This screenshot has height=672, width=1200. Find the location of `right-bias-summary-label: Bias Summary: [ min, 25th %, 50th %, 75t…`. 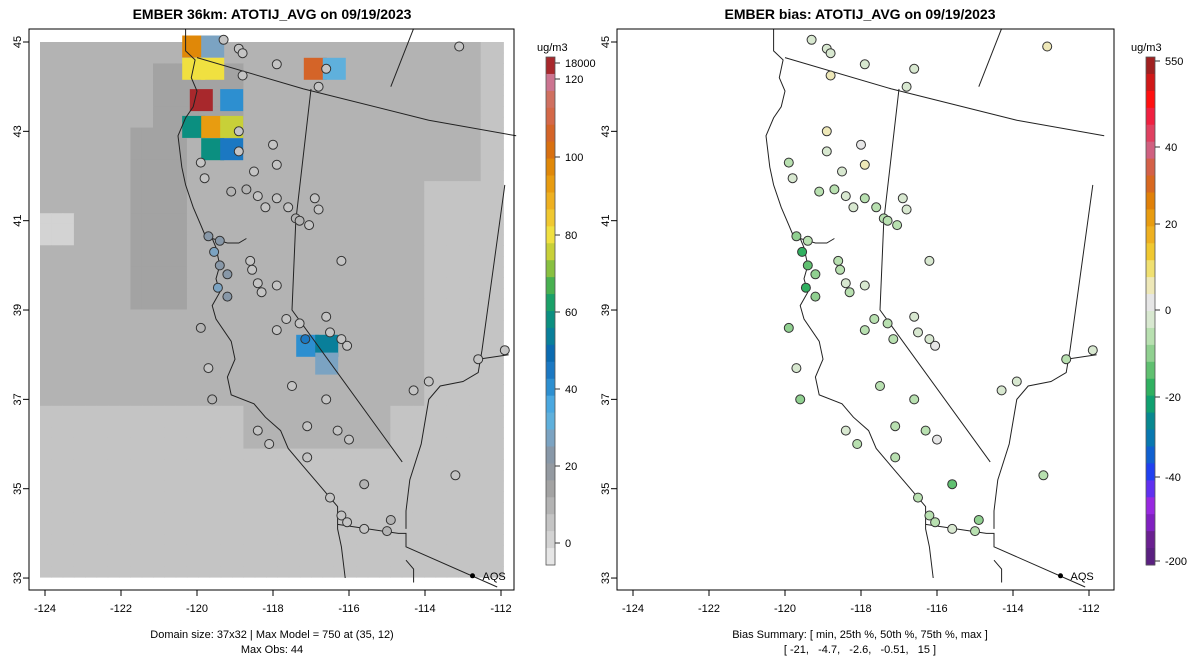

right-bias-summary-label: Bias Summary: [ min, 25th %, 50th %, 75t… is located at coordinates (860, 635).